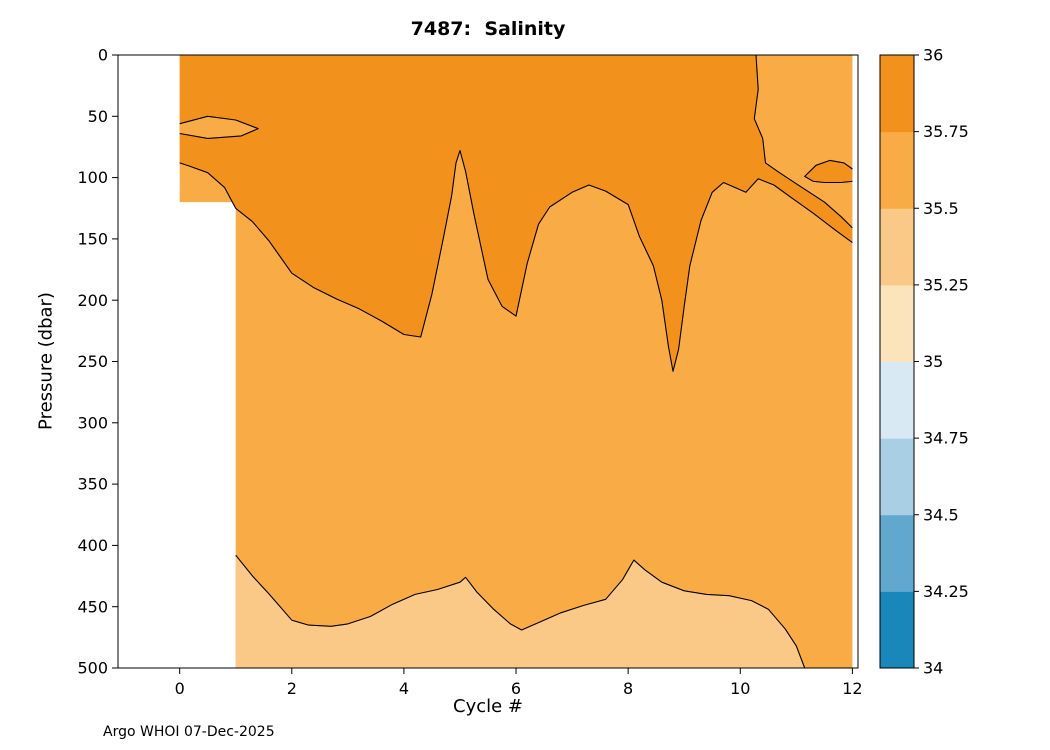 This screenshot has width=1050, height=750. What do you see at coordinates (740, 688) in the screenshot?
I see `x-tick-label: 10` at bounding box center [740, 688].